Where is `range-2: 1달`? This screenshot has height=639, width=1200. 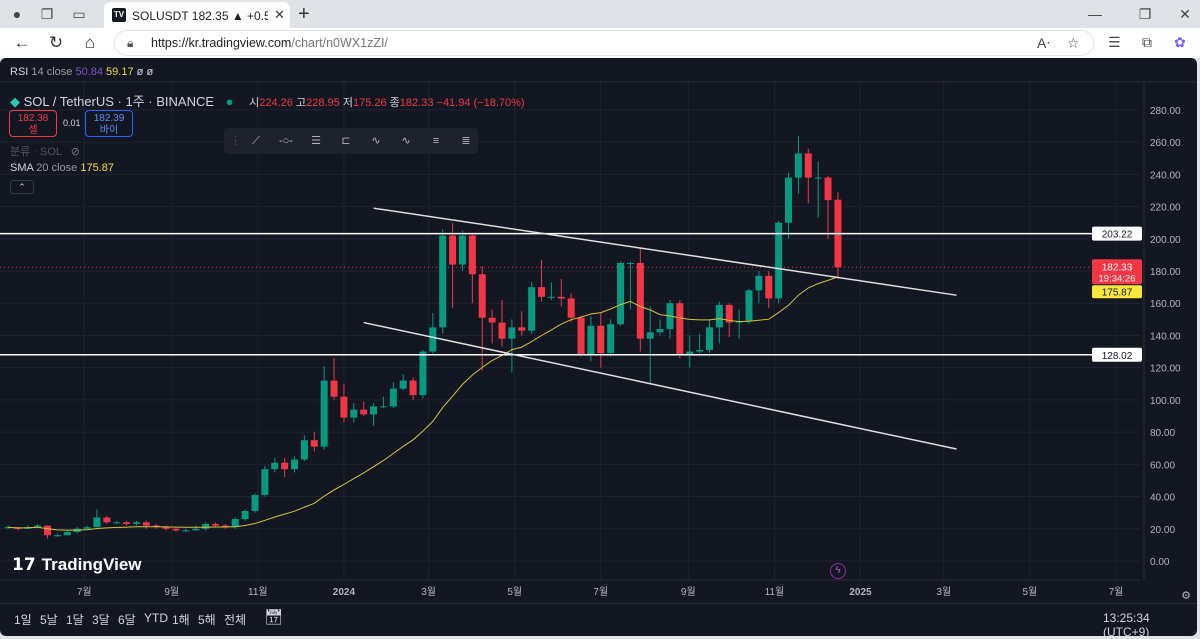 range-2: 1달 is located at coordinates (75, 620).